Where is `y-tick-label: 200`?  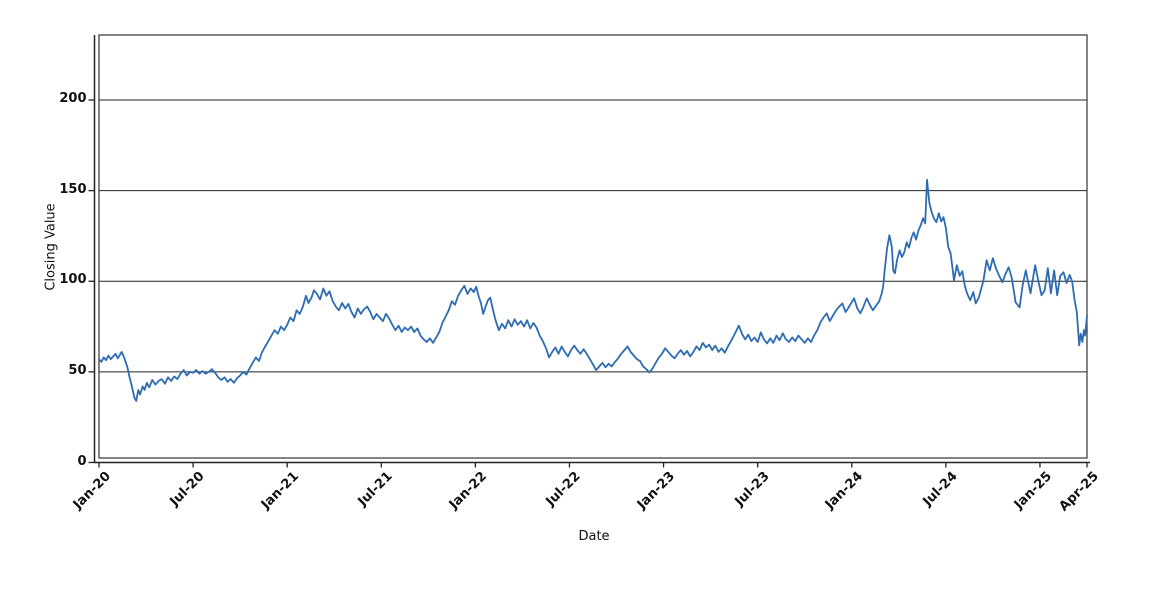
y-tick-label: 200 is located at coordinates (73, 98).